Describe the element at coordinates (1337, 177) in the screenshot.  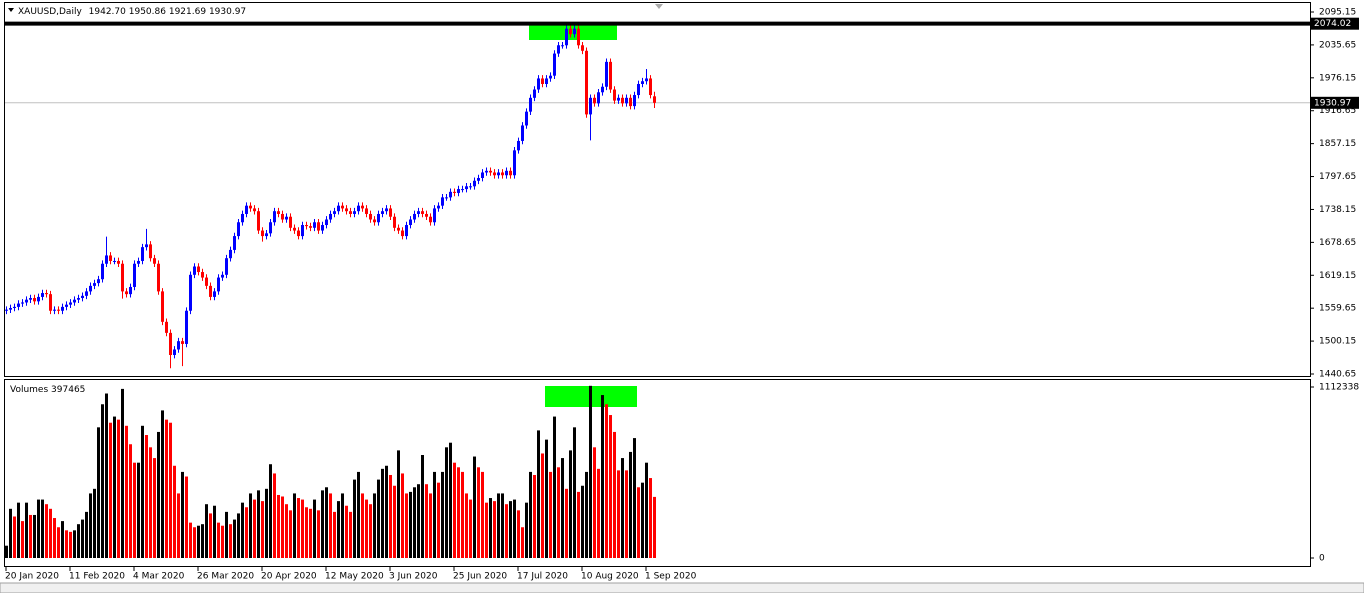
I see `y-tick-label: 1797.65` at that location.